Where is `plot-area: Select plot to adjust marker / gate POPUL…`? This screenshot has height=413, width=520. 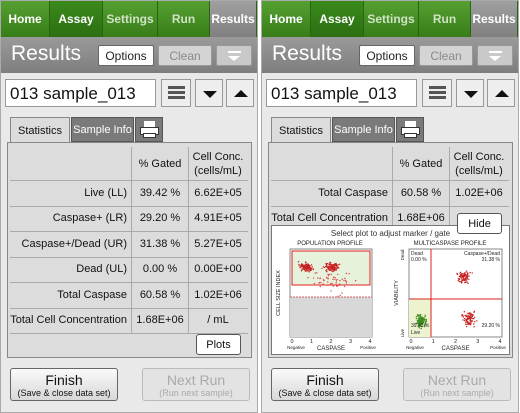
plot-area: Select plot to adjust marker / gate POPUL… is located at coordinates (390, 290).